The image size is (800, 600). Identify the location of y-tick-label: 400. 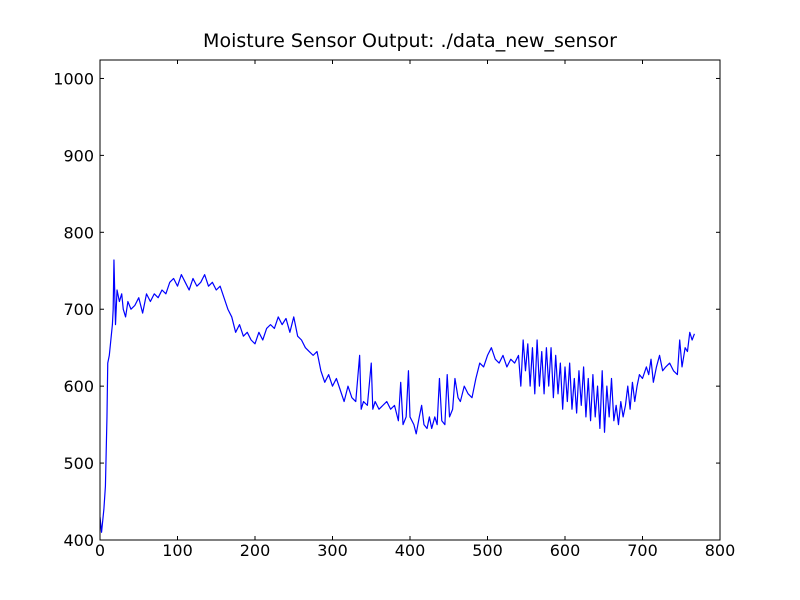
(78, 540).